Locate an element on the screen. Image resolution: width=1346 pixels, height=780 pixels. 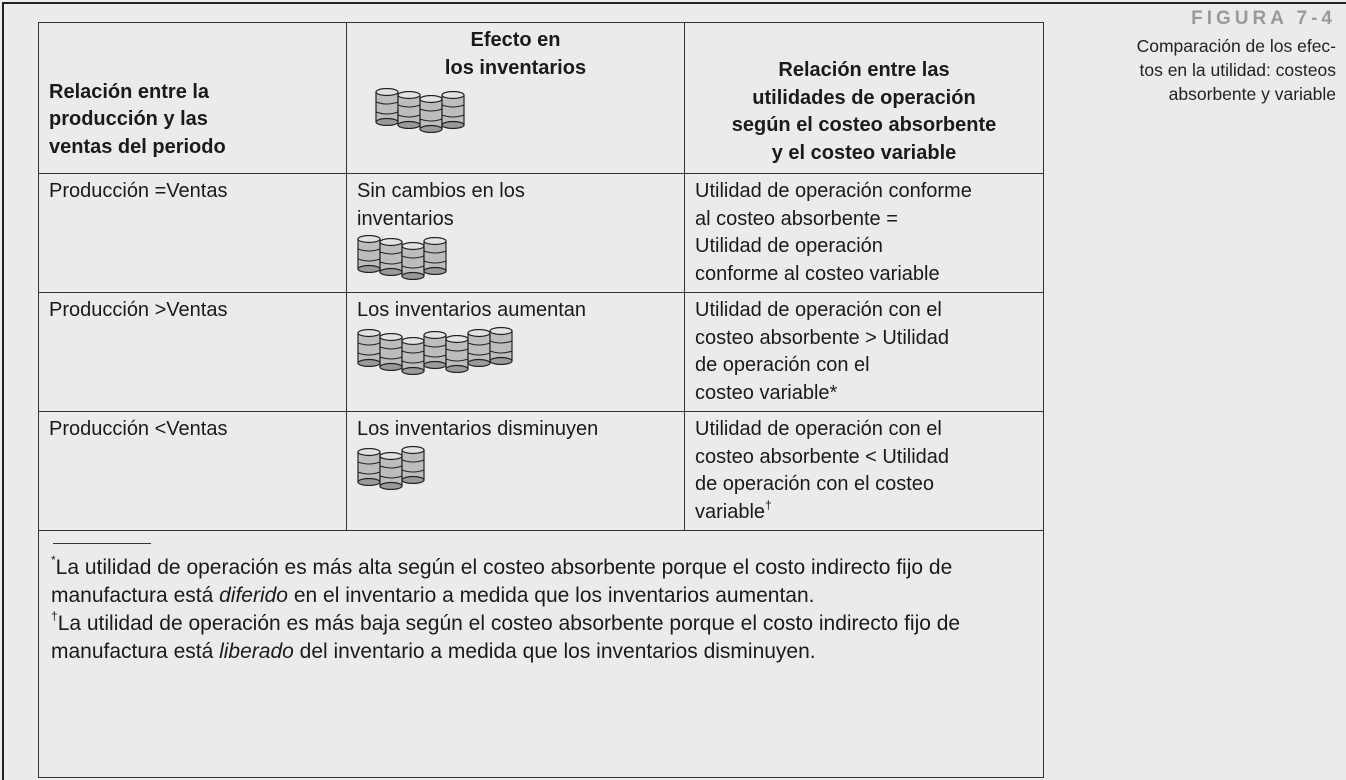
cell-text: Producción =Ventas is located at coordinates (192, 192).